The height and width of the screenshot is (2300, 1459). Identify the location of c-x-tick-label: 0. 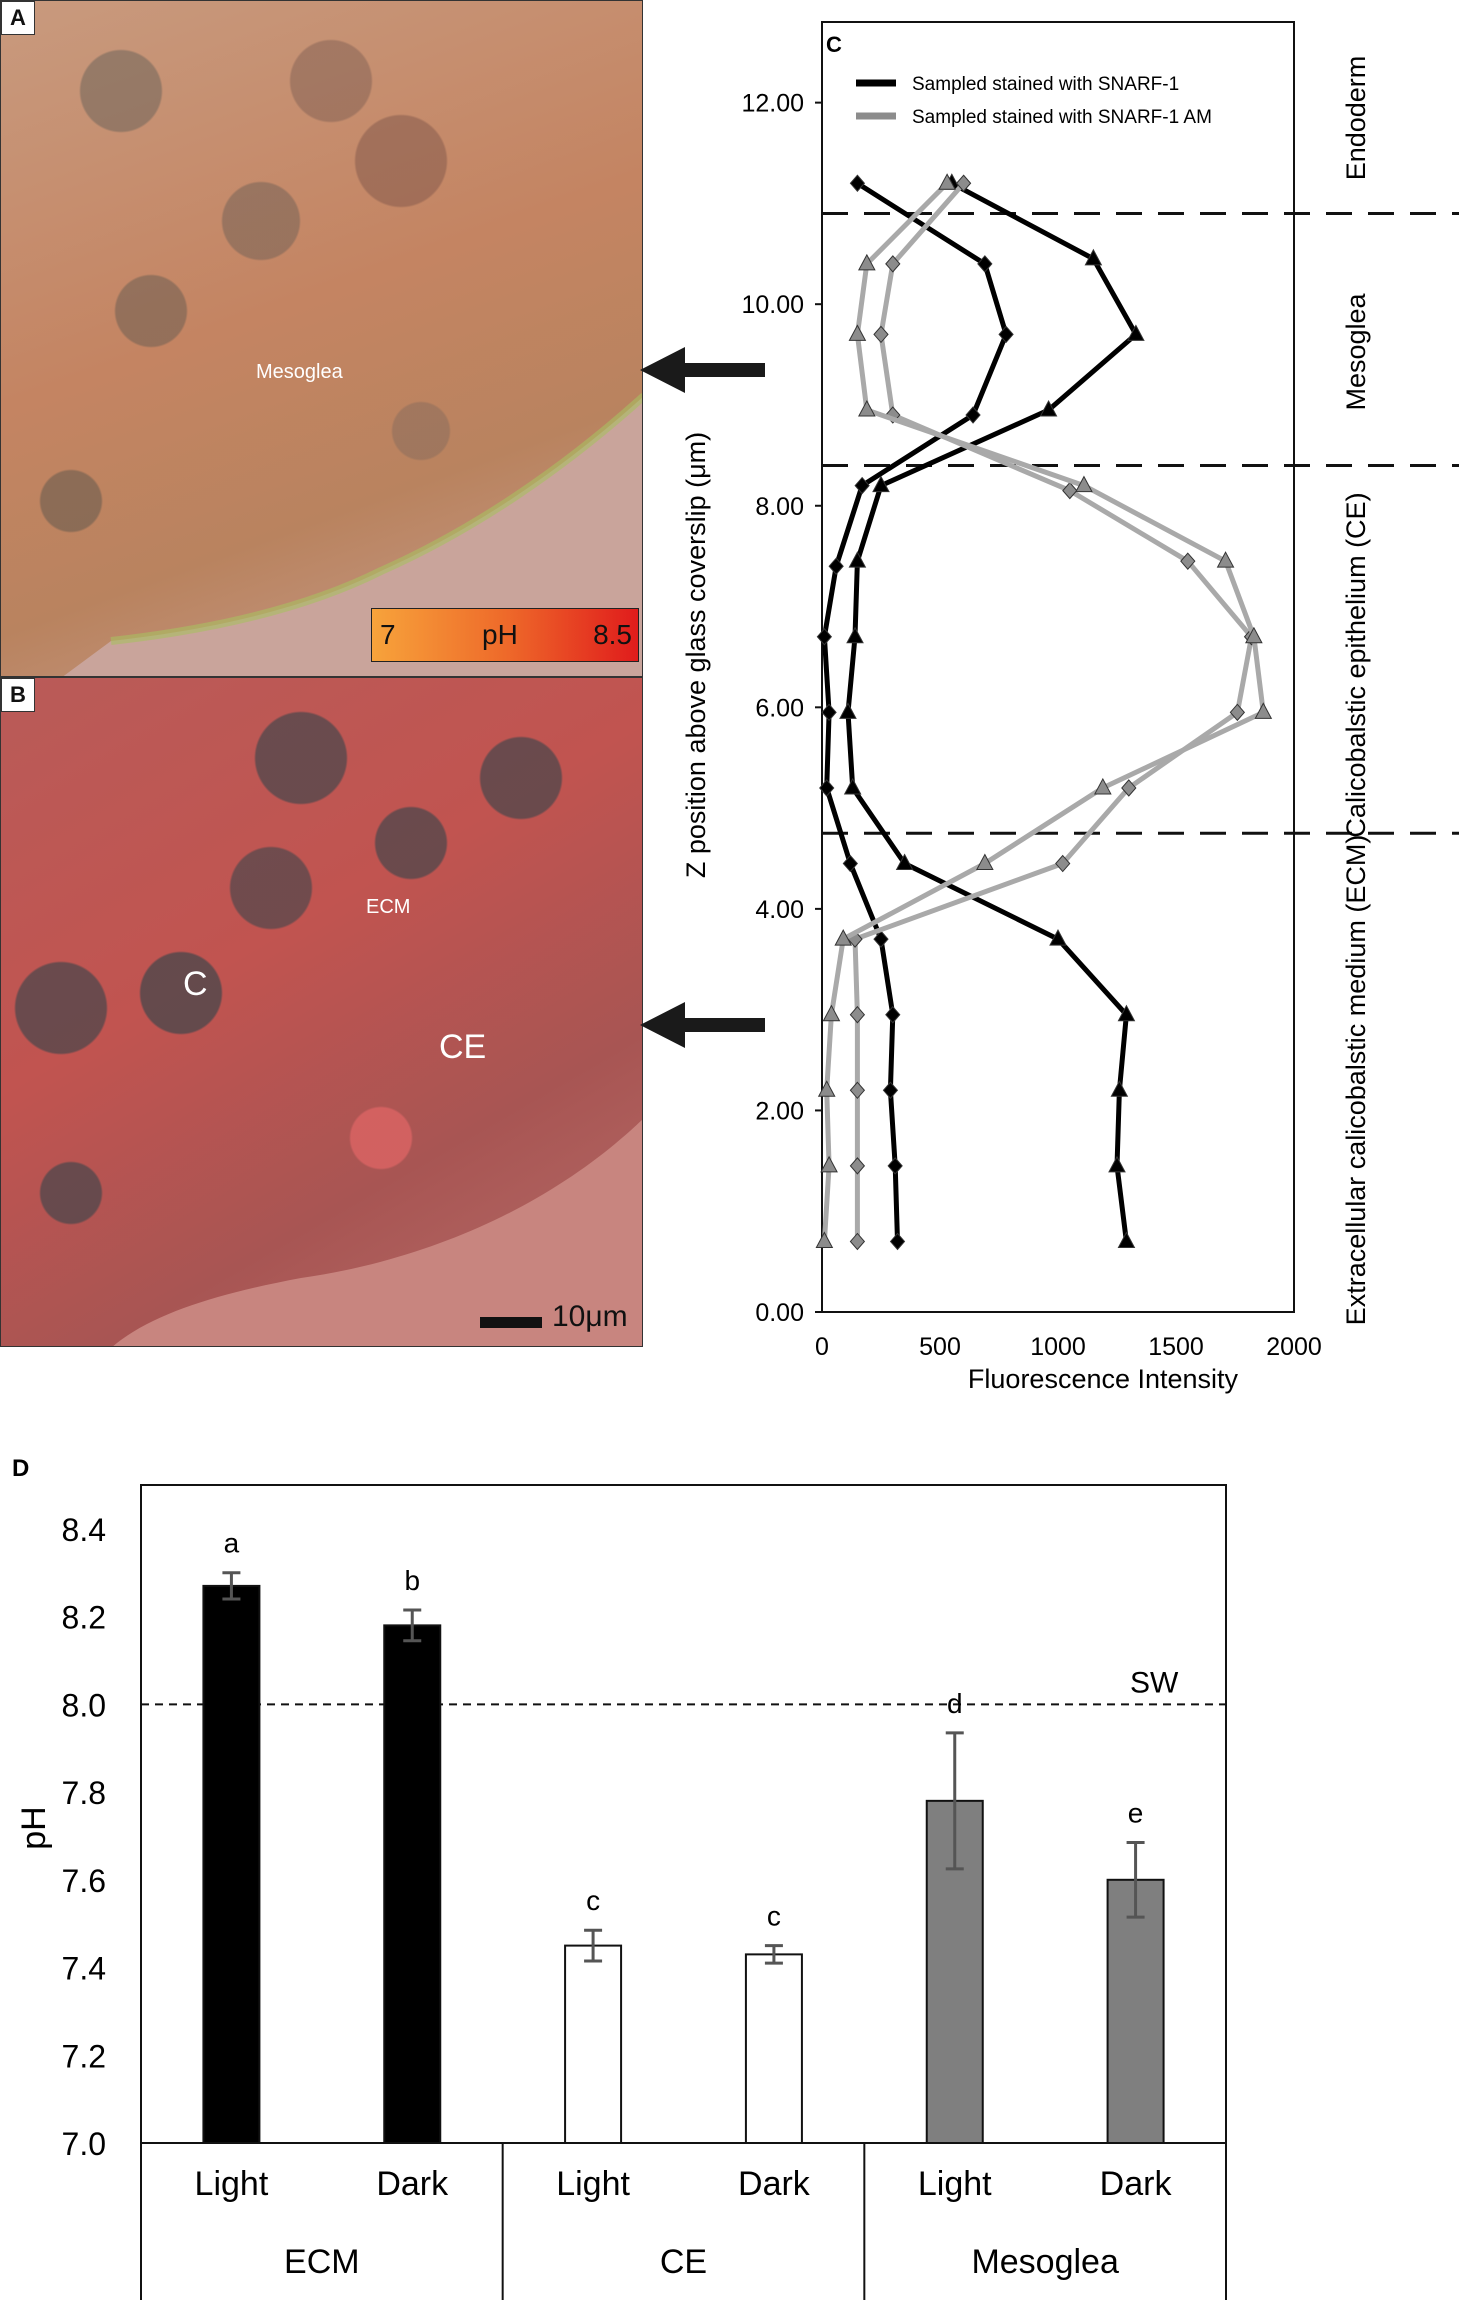
(822, 1347).